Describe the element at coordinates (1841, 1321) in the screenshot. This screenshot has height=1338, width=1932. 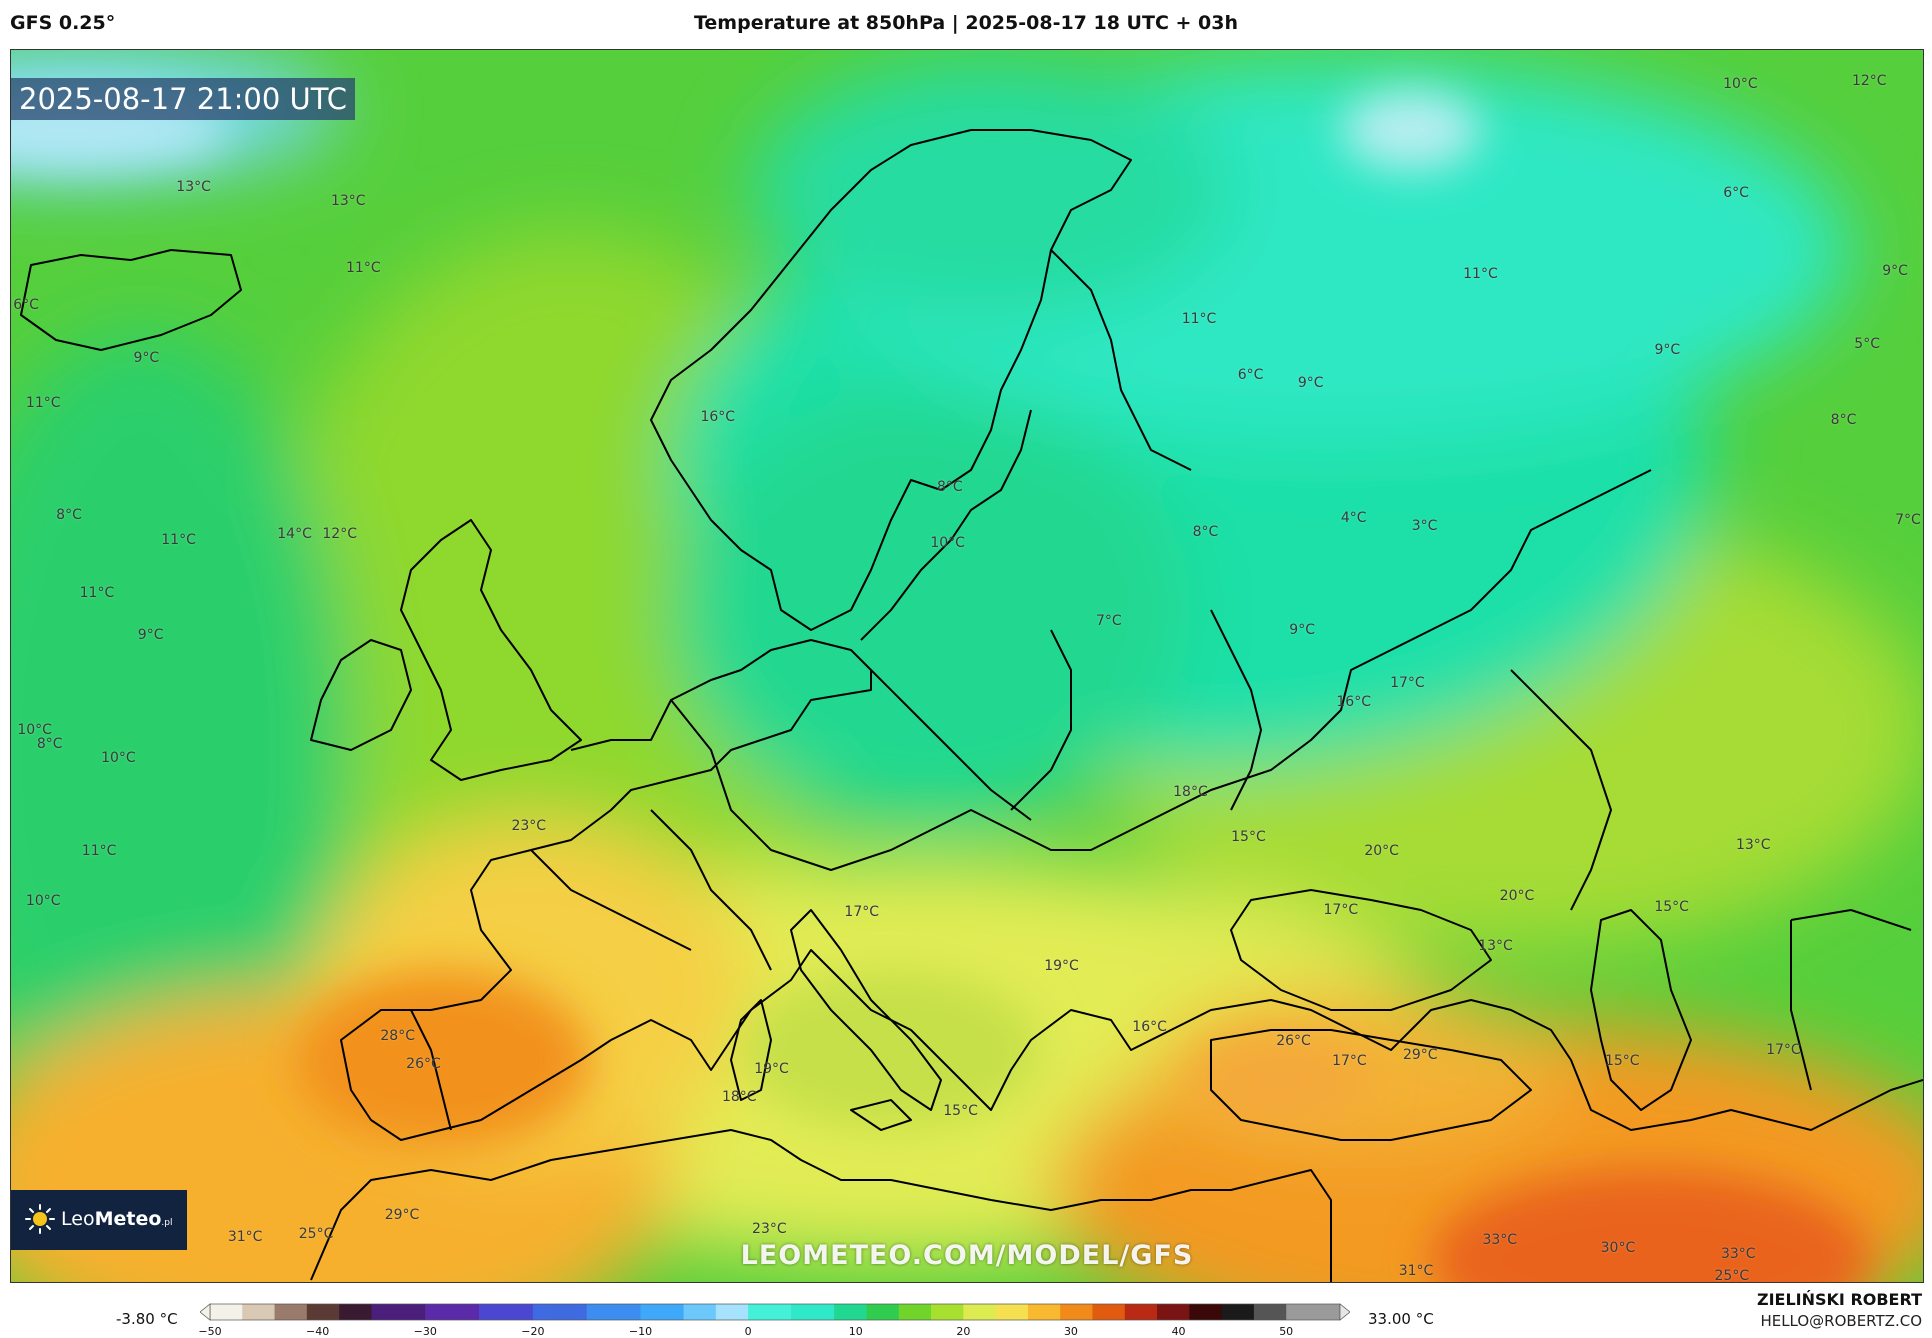
I see `author-email: HELLO@ROBERTZ.CO` at that location.